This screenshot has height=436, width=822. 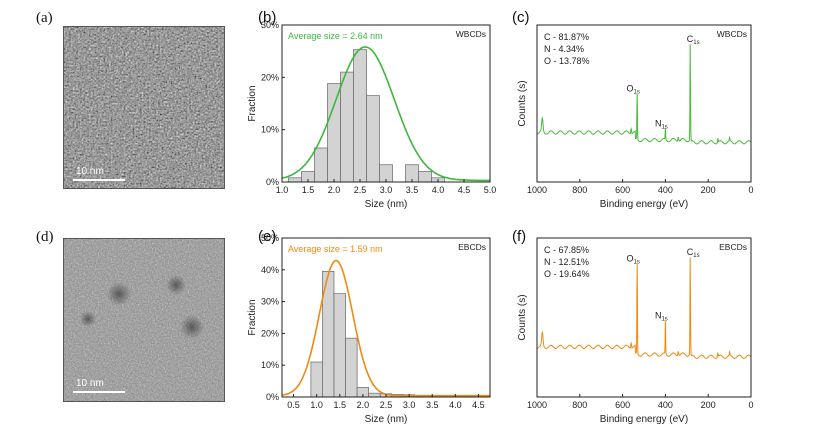 I want to click on y-tick-label-e: 10%, so click(x=270, y=365).